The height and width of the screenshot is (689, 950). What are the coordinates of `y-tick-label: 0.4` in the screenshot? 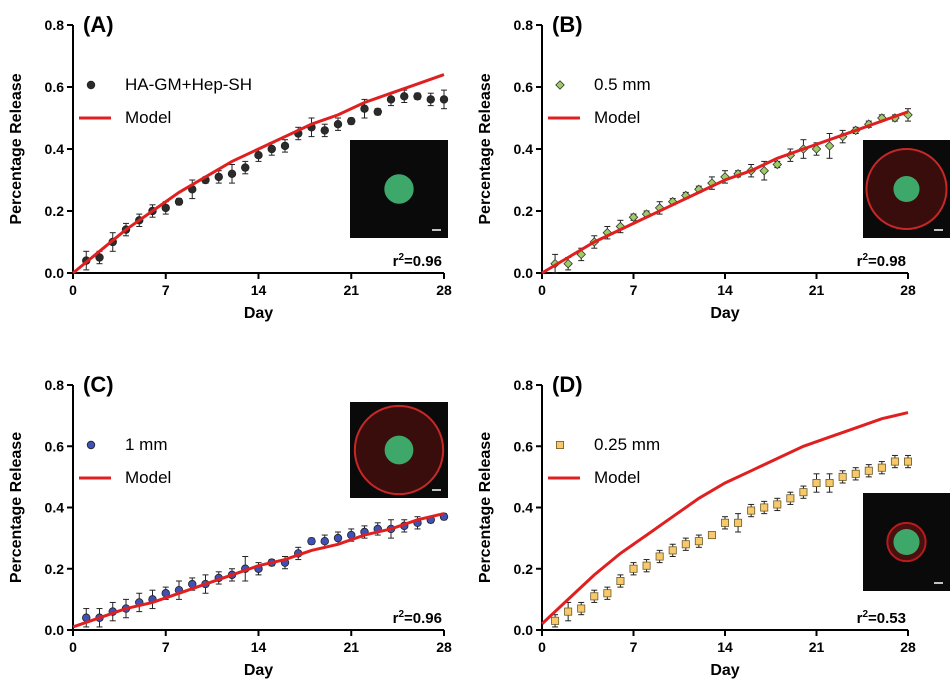 It's located at (55, 508).